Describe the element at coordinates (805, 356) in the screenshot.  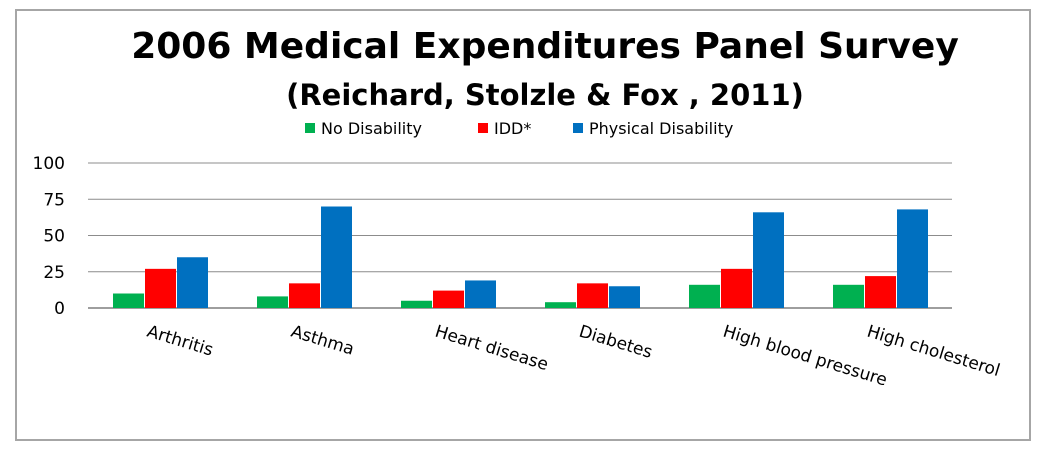
I see `category-label: High blood pressure` at that location.